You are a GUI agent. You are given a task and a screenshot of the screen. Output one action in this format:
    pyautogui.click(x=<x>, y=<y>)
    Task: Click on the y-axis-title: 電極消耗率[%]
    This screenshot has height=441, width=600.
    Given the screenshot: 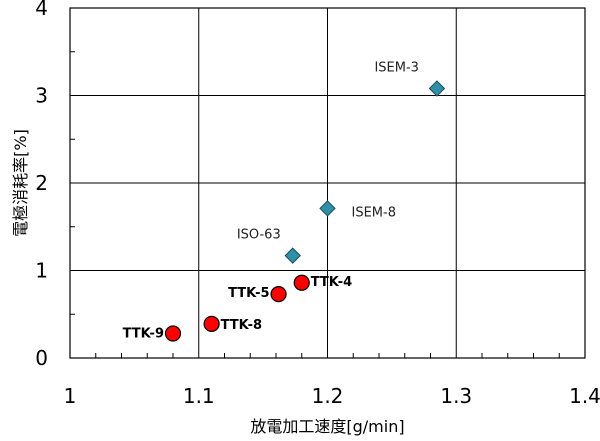 What is the action you would take?
    pyautogui.click(x=20, y=183)
    